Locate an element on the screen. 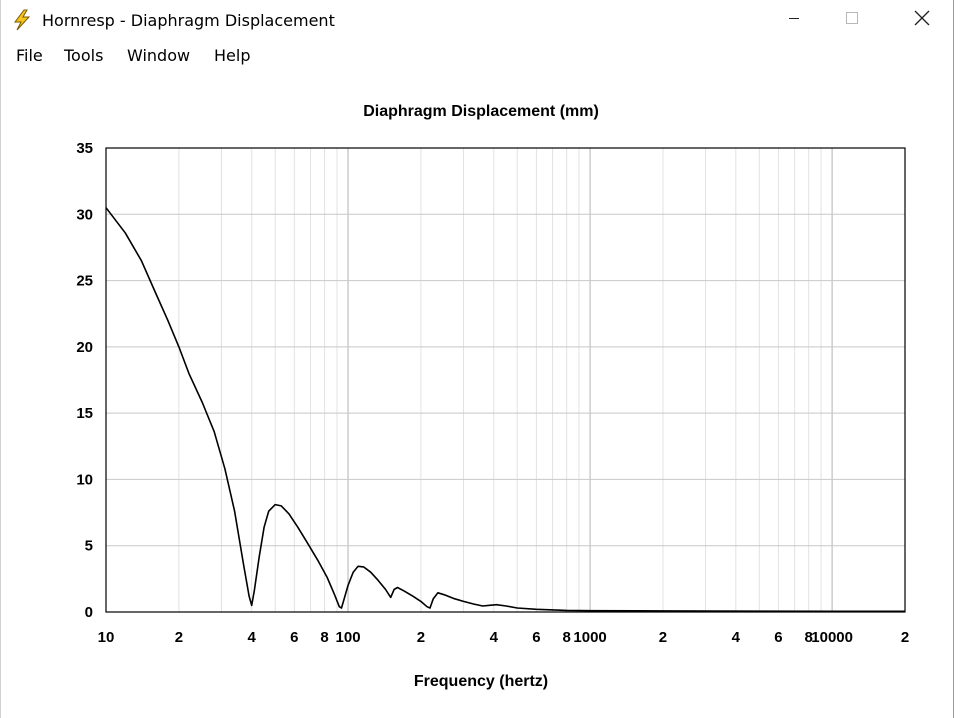 This screenshot has height=718, width=960. x-tick-label: 100 is located at coordinates (348, 637).